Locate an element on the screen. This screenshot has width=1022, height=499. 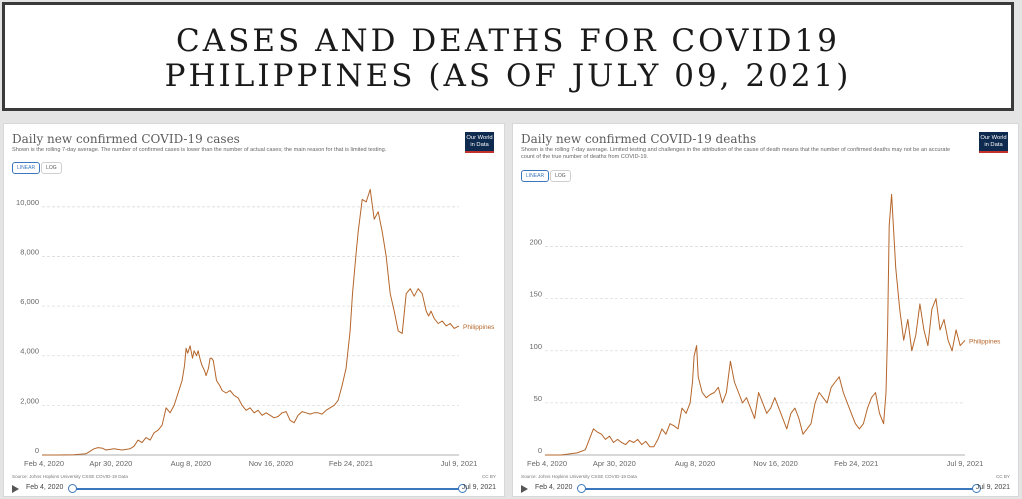
chart-title: Daily new confirmed COVID-19 deaths is located at coordinates (639, 139).